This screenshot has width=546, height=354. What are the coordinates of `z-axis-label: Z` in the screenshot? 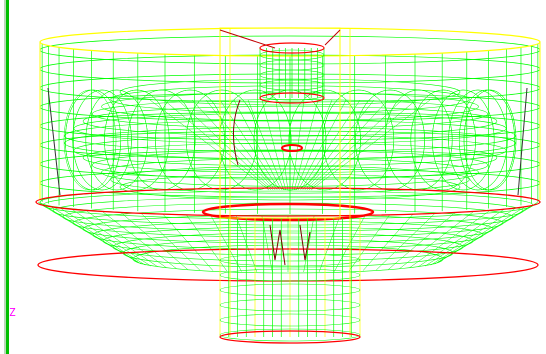 It's located at (12, 312).